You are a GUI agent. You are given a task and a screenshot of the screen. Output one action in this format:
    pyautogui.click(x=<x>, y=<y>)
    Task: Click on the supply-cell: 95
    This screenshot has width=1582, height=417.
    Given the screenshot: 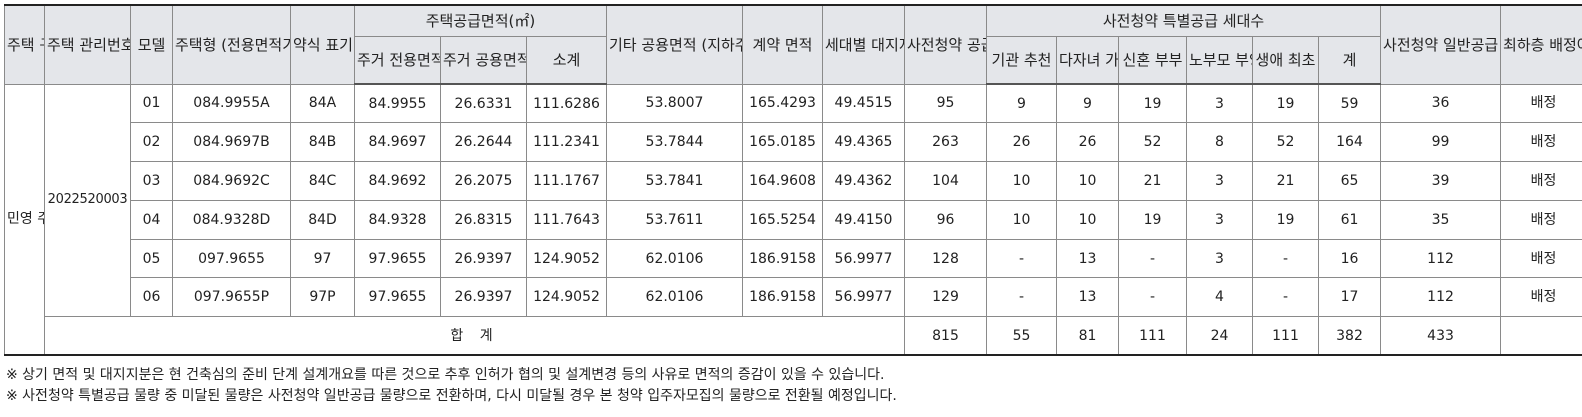 What is the action you would take?
    pyautogui.click(x=945, y=103)
    